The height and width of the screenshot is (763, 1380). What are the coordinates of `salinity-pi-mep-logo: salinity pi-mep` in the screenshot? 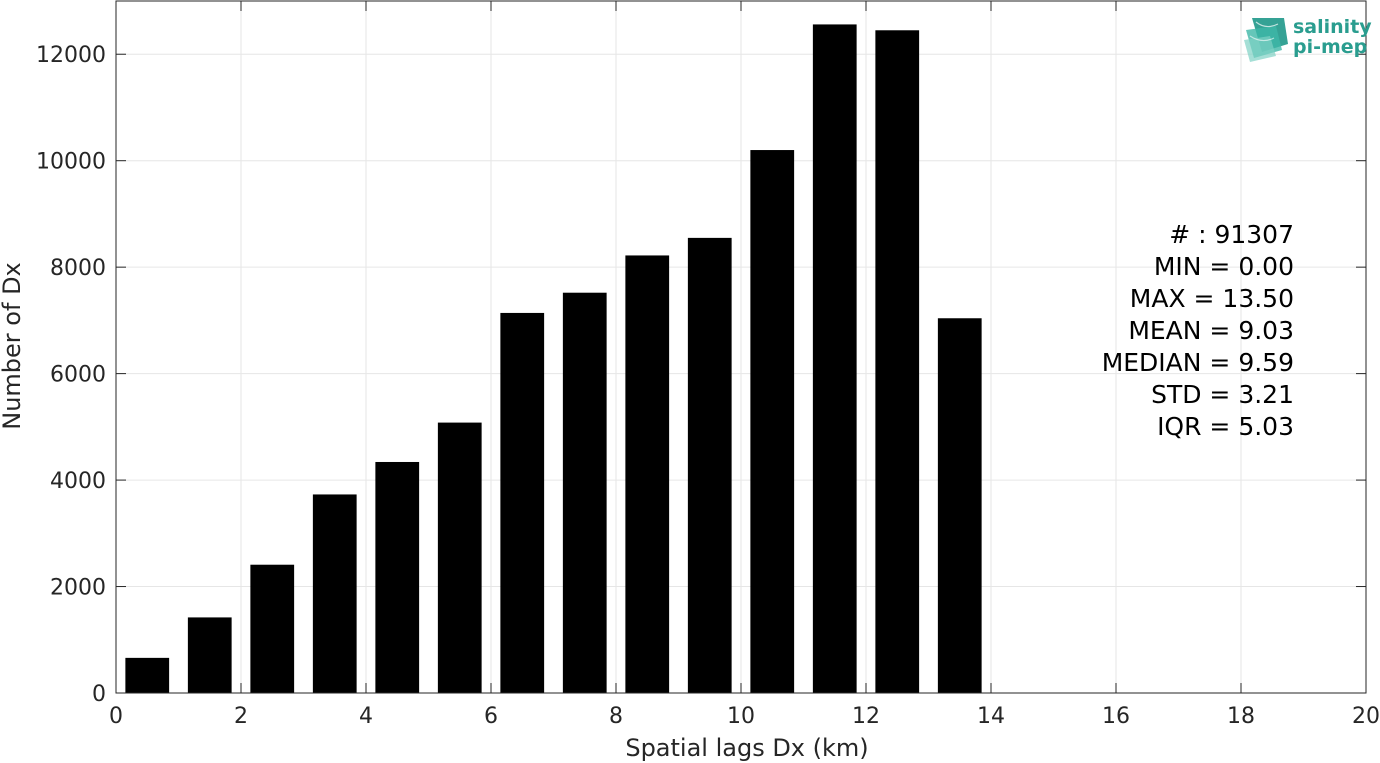 It's located at (1308, 39).